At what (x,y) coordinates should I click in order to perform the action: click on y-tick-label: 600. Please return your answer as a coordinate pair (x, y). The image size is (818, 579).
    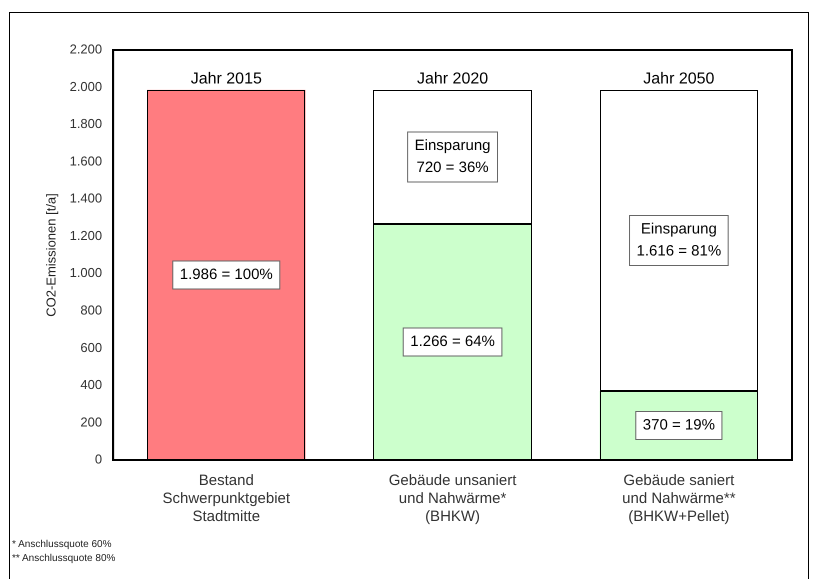
    Looking at the image, I should click on (91, 347).